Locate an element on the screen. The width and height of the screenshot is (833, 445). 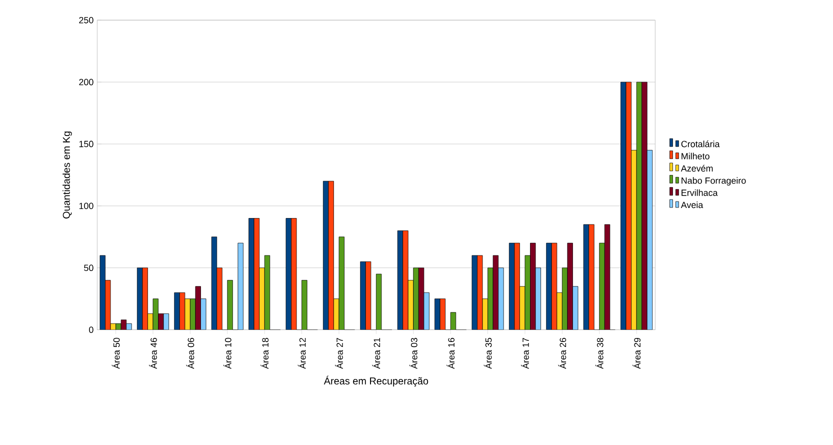
x-tick-label: Área 50 is located at coordinates (116, 353).